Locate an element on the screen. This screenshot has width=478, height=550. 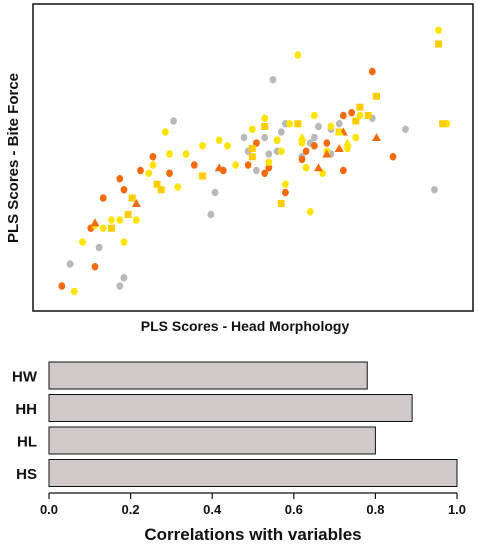
bar-x-axis-title: Correlations with variables is located at coordinates (252, 534).